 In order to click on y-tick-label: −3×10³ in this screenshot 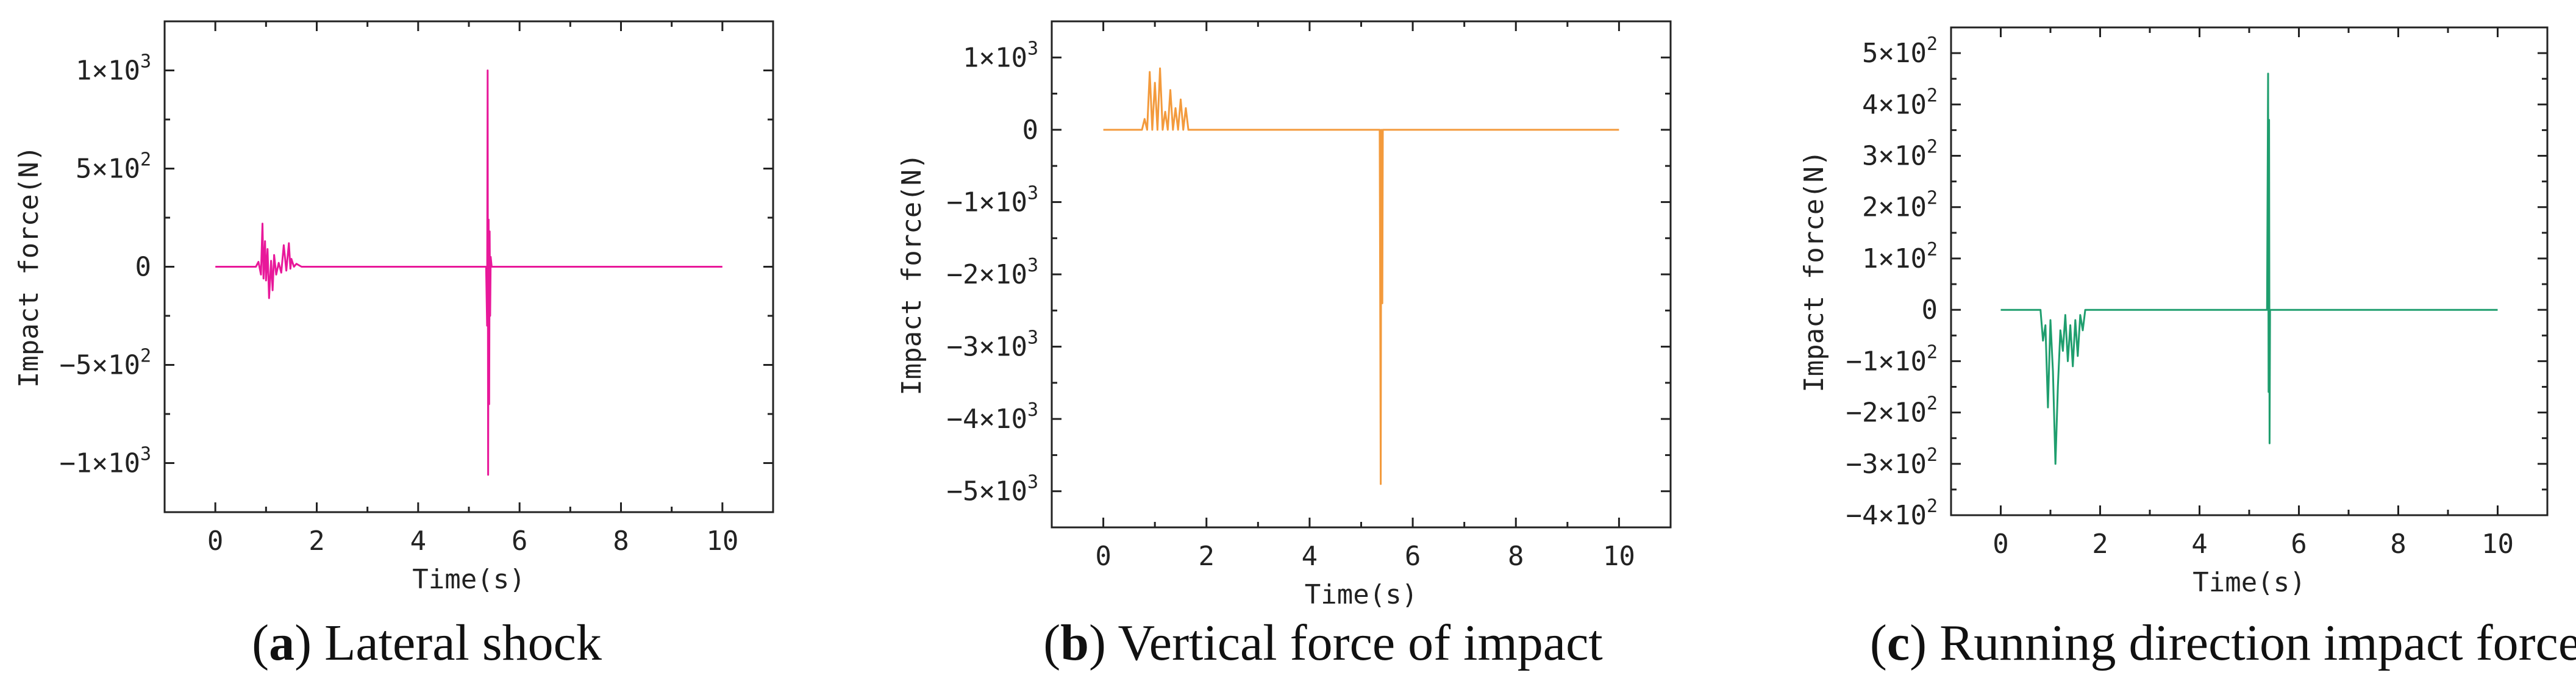, I will do `click(992, 345)`.